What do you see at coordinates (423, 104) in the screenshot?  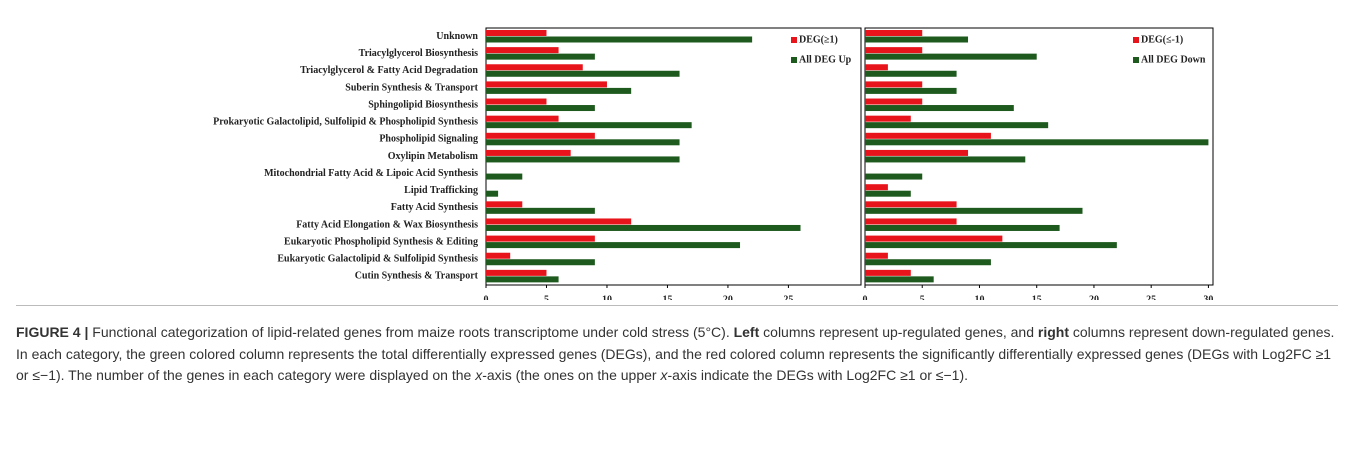 I see `y-tick-label: Sphingolipid Biosynthesis` at bounding box center [423, 104].